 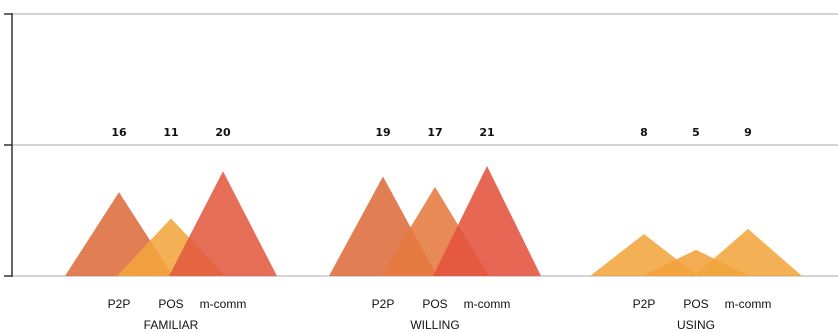 What do you see at coordinates (487, 220) in the screenshot?
I see `triangle-willing-m-comm` at bounding box center [487, 220].